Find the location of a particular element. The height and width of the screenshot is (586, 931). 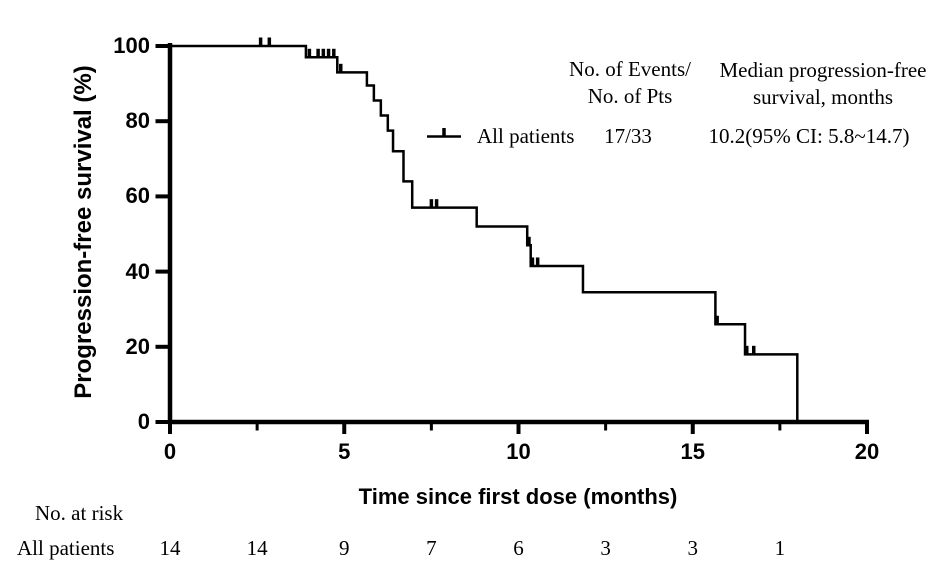

events-header-line1: No. of Events/ is located at coordinates (630, 69).